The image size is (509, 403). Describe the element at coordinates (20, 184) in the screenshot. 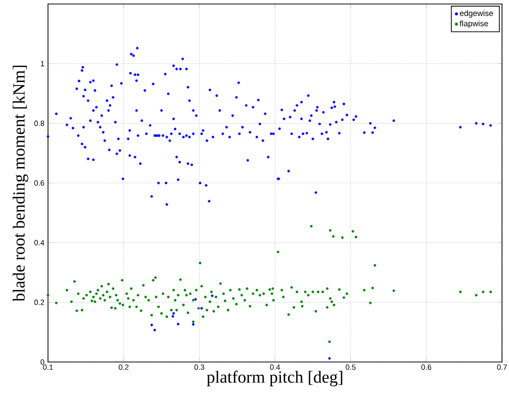

I see `y-axis-title: blade root bending moment [kNm]` at that location.